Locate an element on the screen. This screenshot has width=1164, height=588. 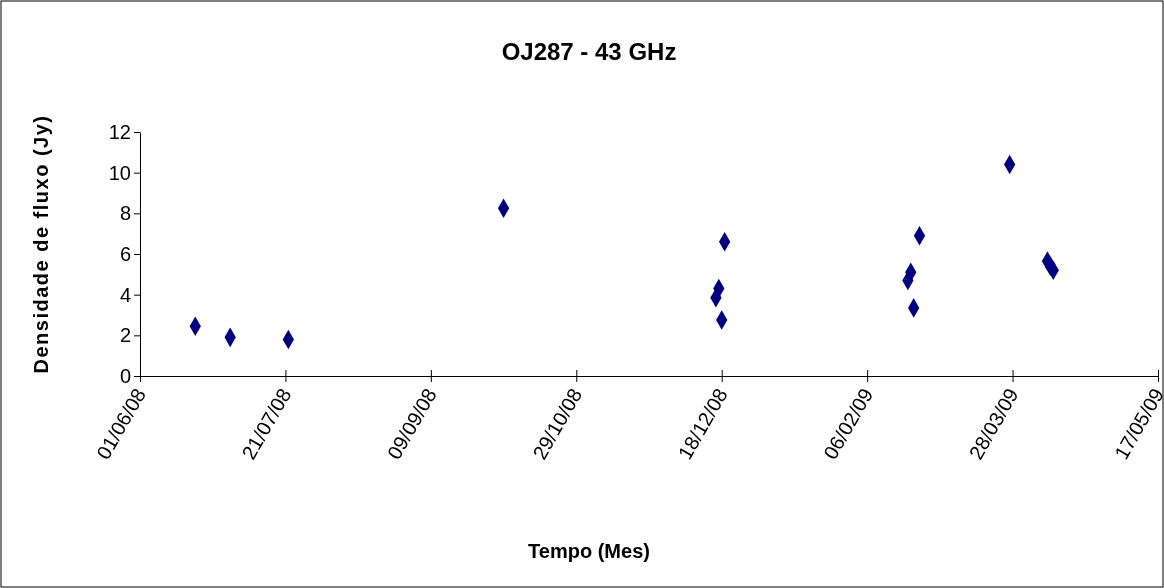
x-axis-title: Tempo (Mes) is located at coordinates (589, 551).